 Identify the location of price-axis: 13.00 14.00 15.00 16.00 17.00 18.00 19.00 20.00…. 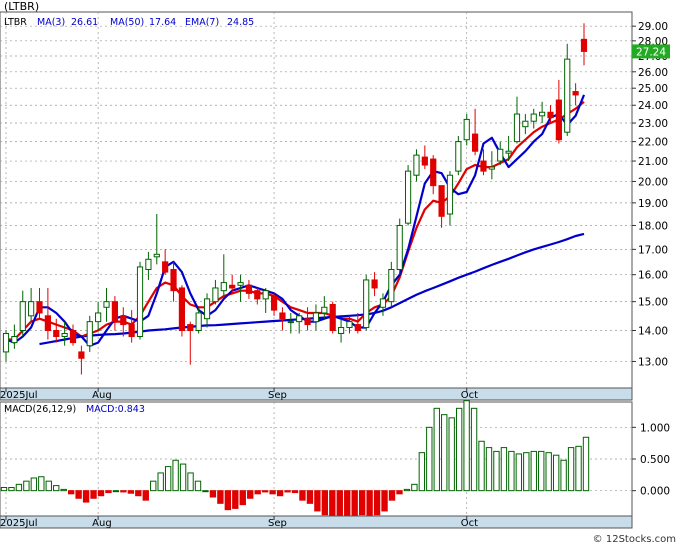
(650, 194).